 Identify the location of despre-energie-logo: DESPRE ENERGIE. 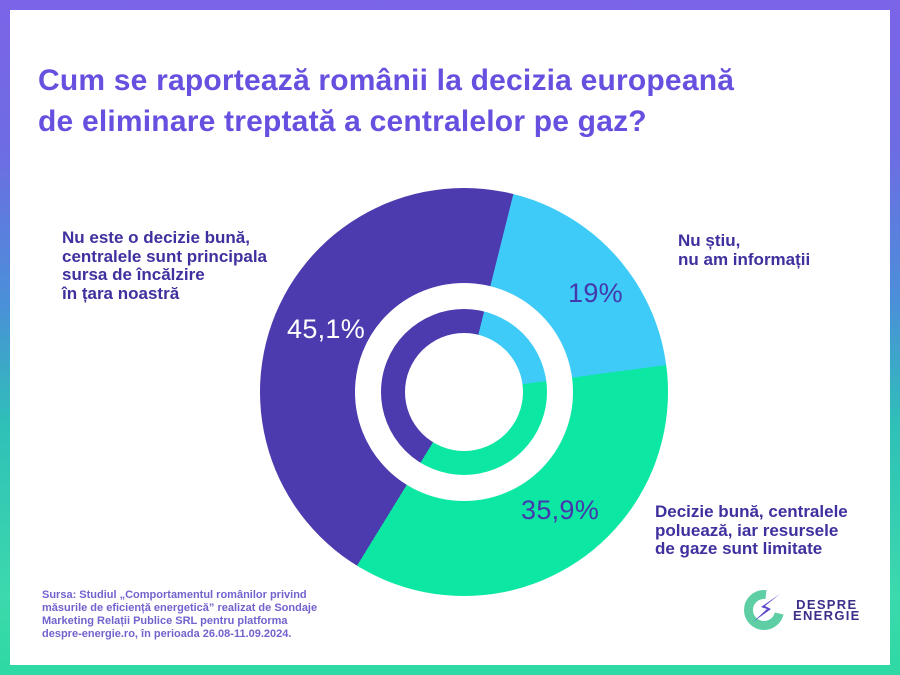
(802, 610).